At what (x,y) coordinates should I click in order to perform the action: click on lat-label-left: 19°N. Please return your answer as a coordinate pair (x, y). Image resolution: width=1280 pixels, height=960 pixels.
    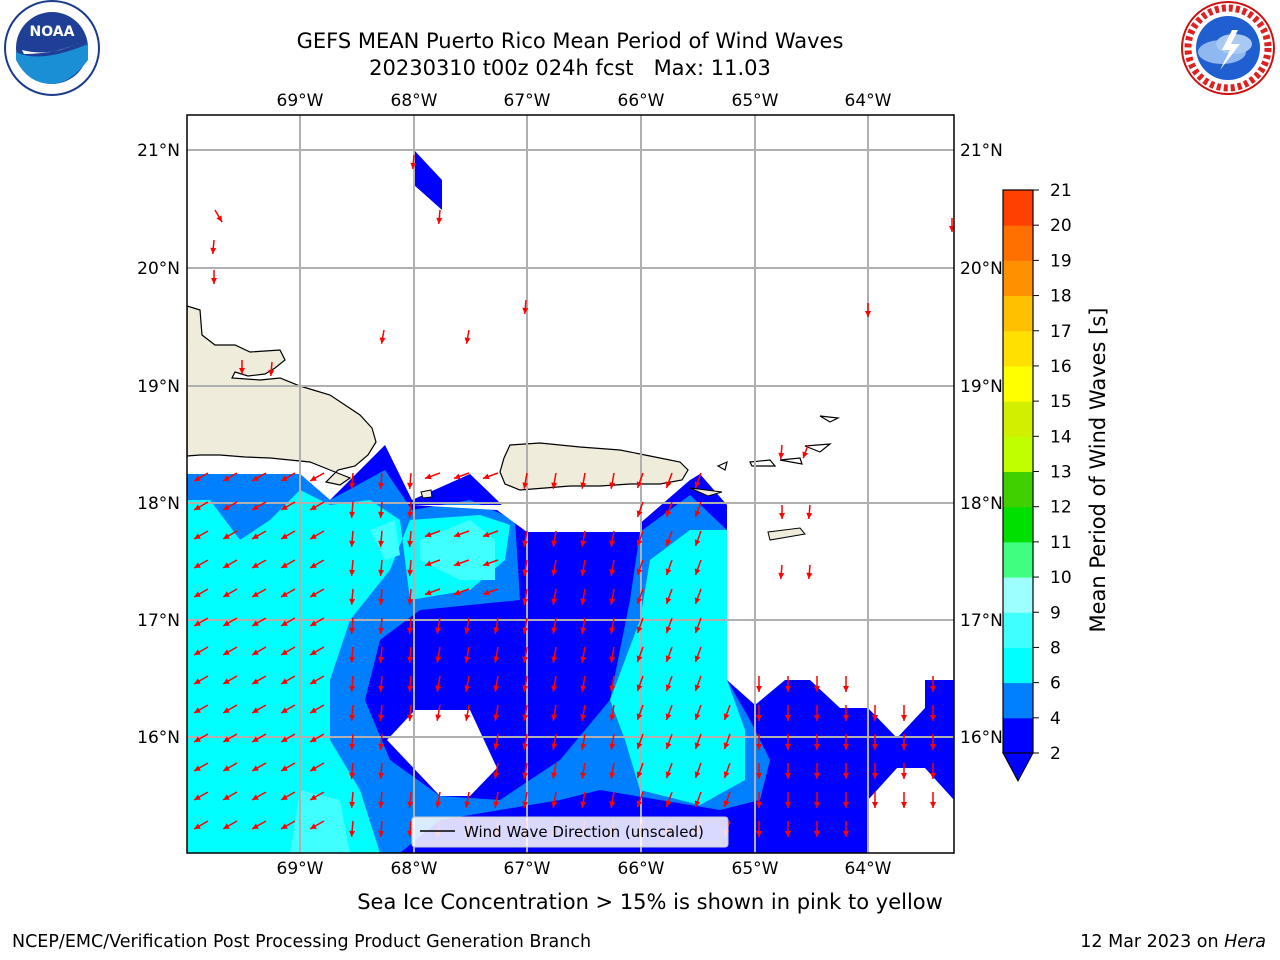
    Looking at the image, I should click on (158, 387).